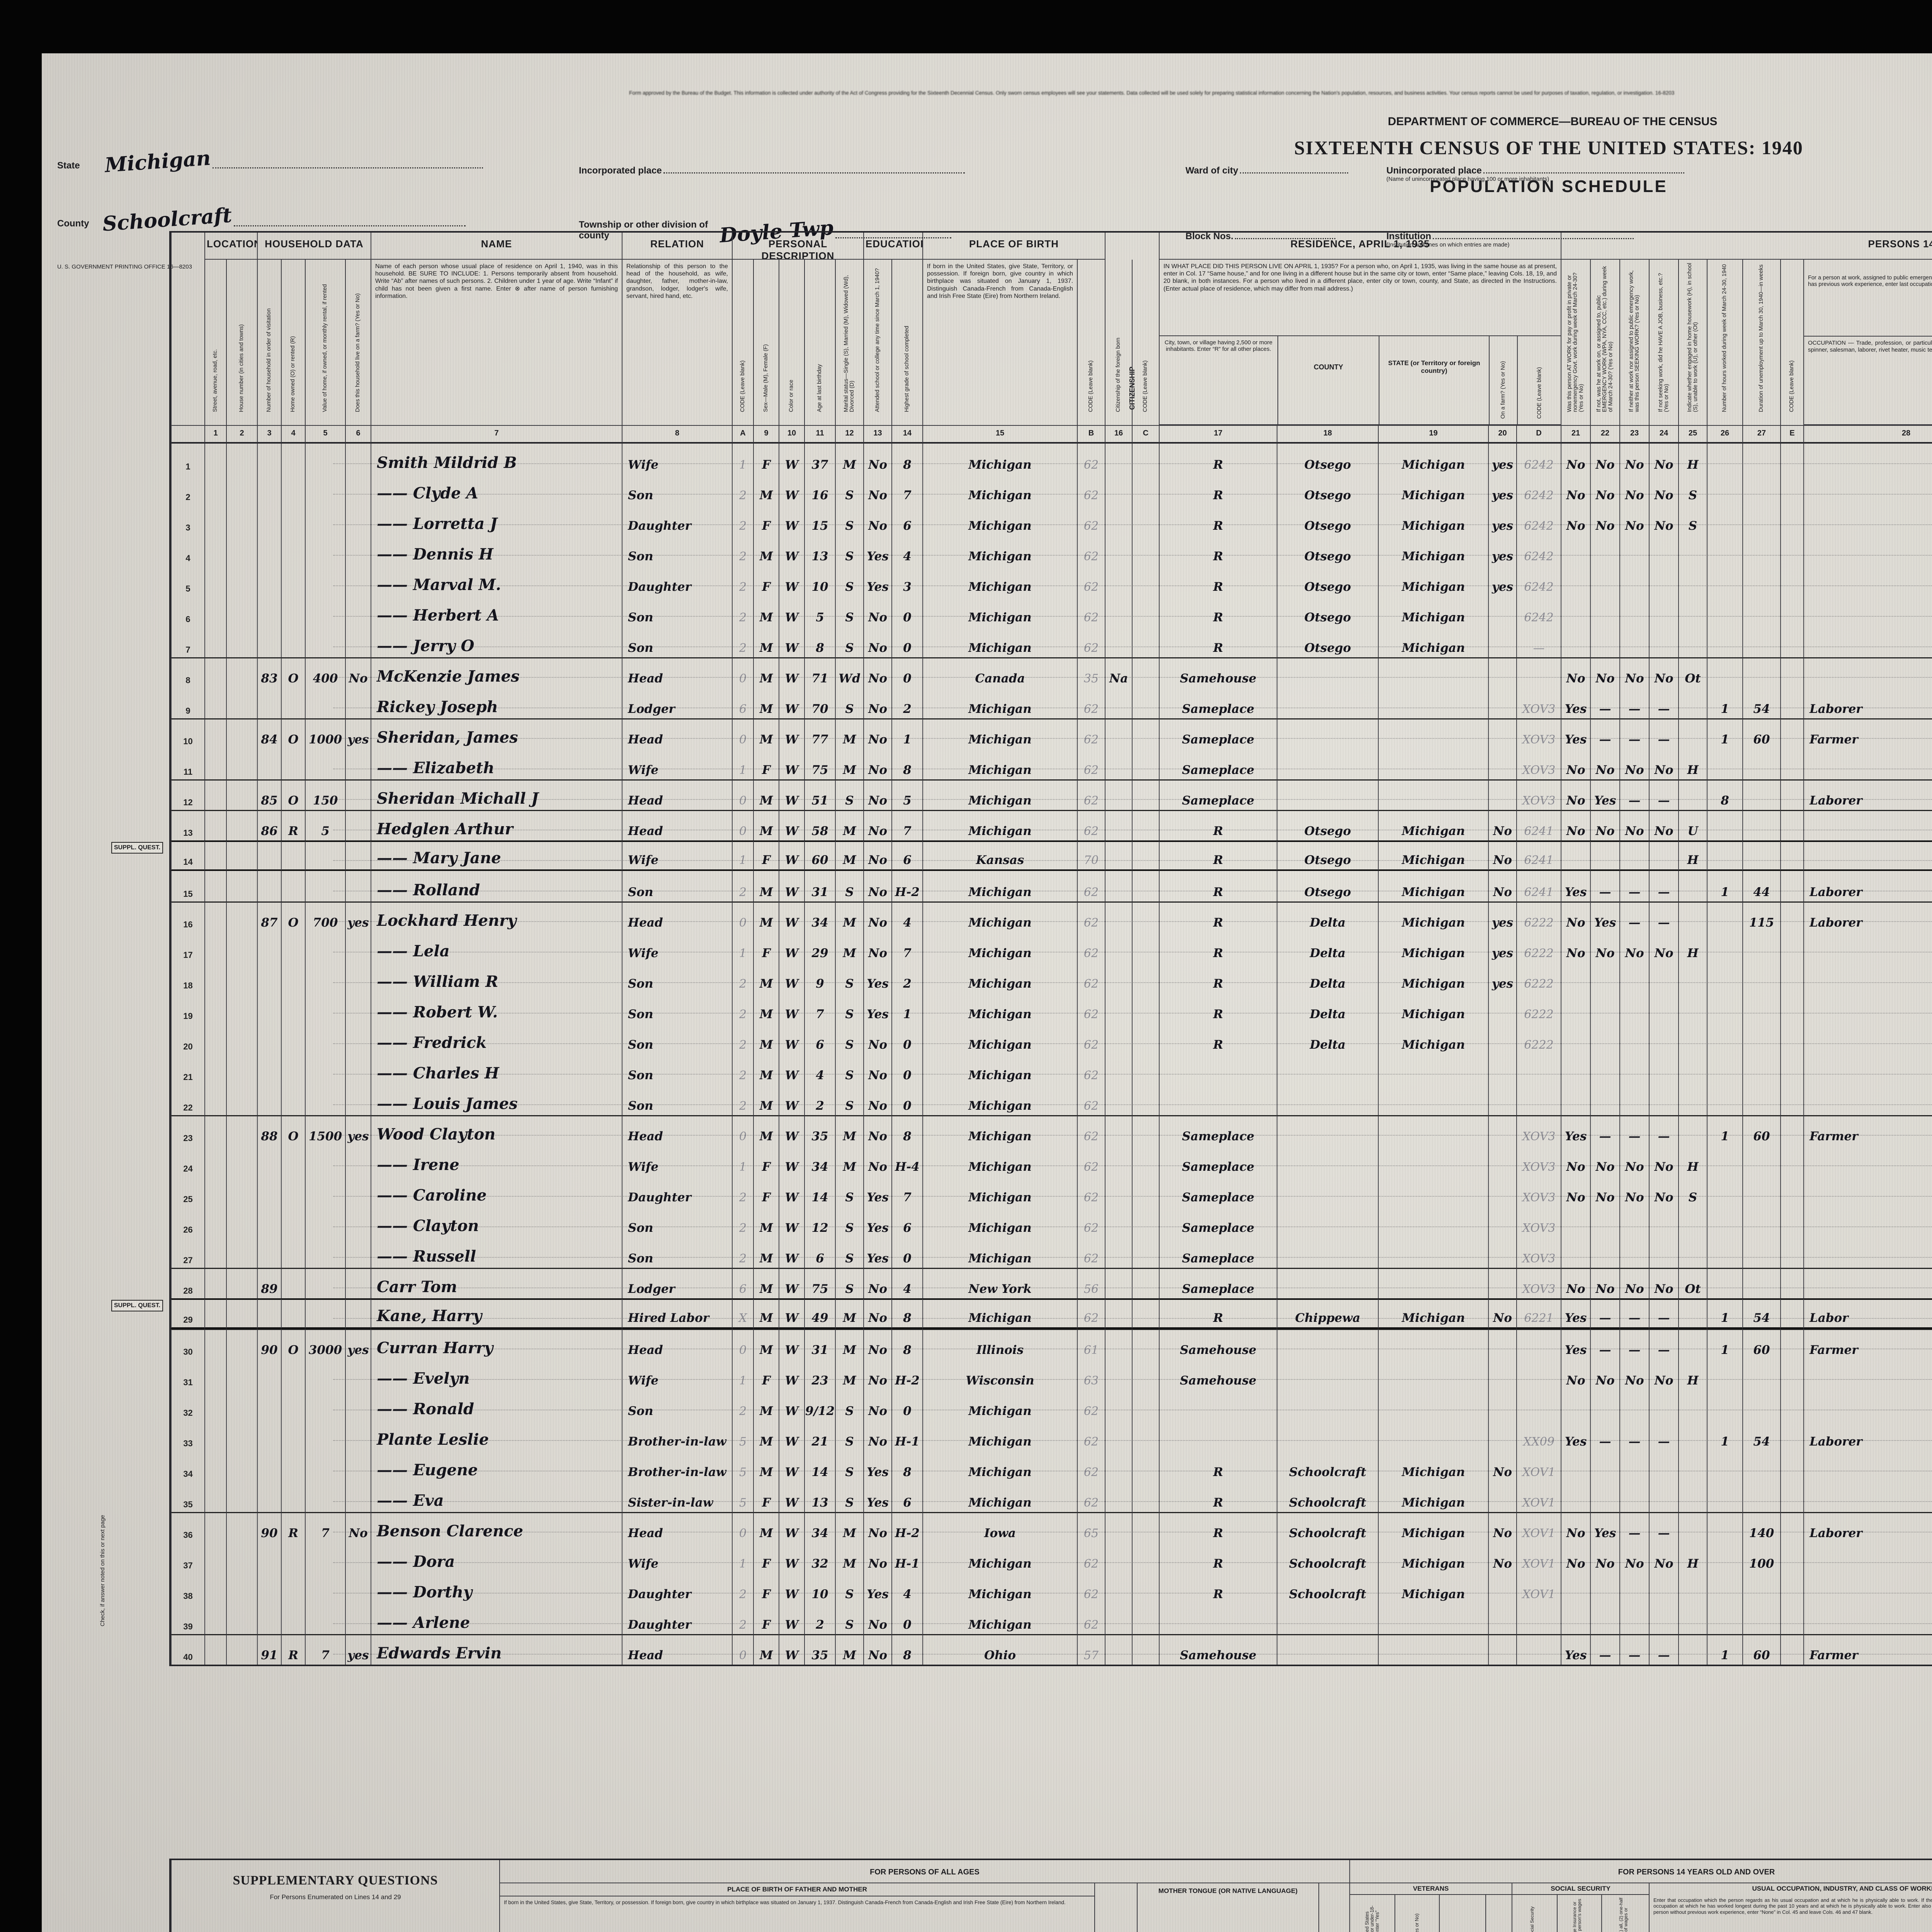 Image resolution: width=1932 pixels, height=1932 pixels. Describe the element at coordinates (1868, 1222) in the screenshot. I see `cell-occ` at that location.